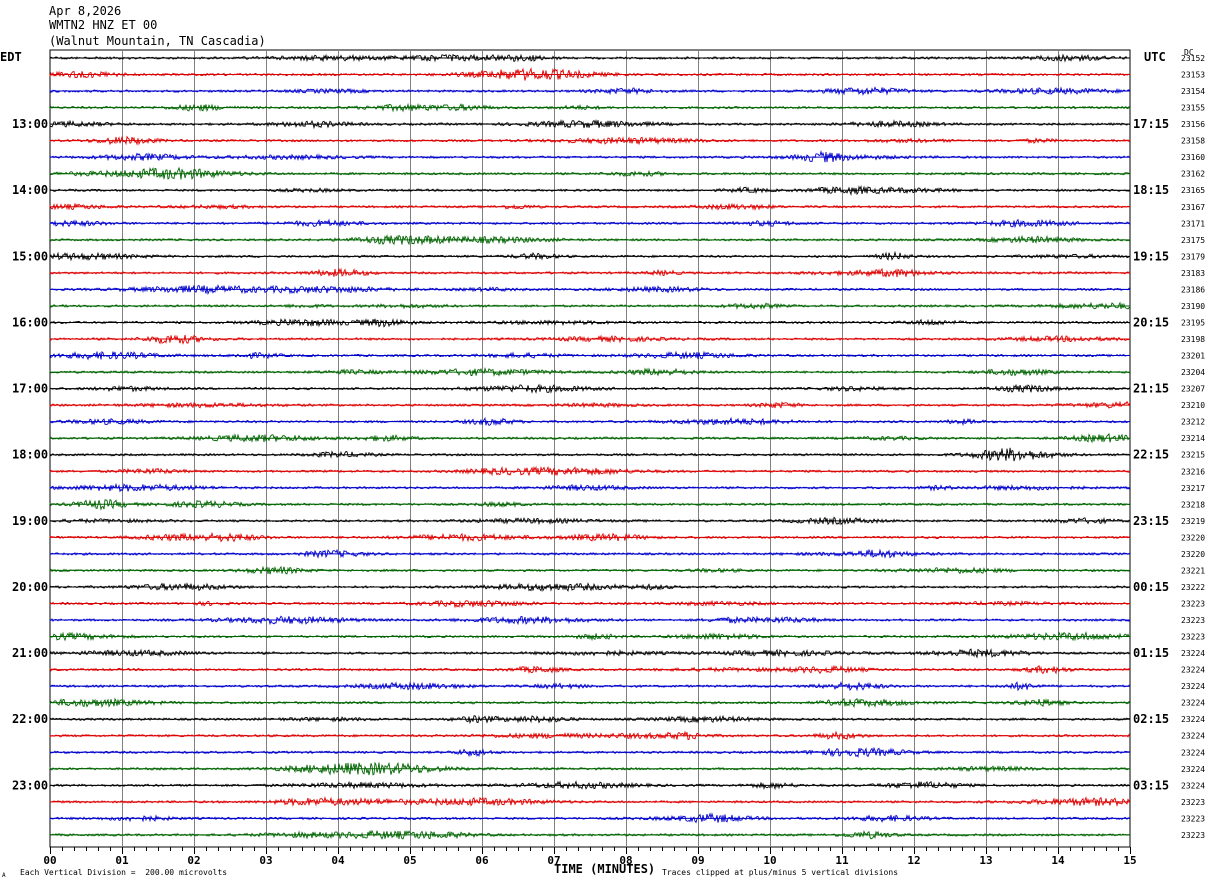 This screenshot has height=886, width=1210. Describe the element at coordinates (1193, 108) in the screenshot. I see `dc-offset-label: 23155` at that location.